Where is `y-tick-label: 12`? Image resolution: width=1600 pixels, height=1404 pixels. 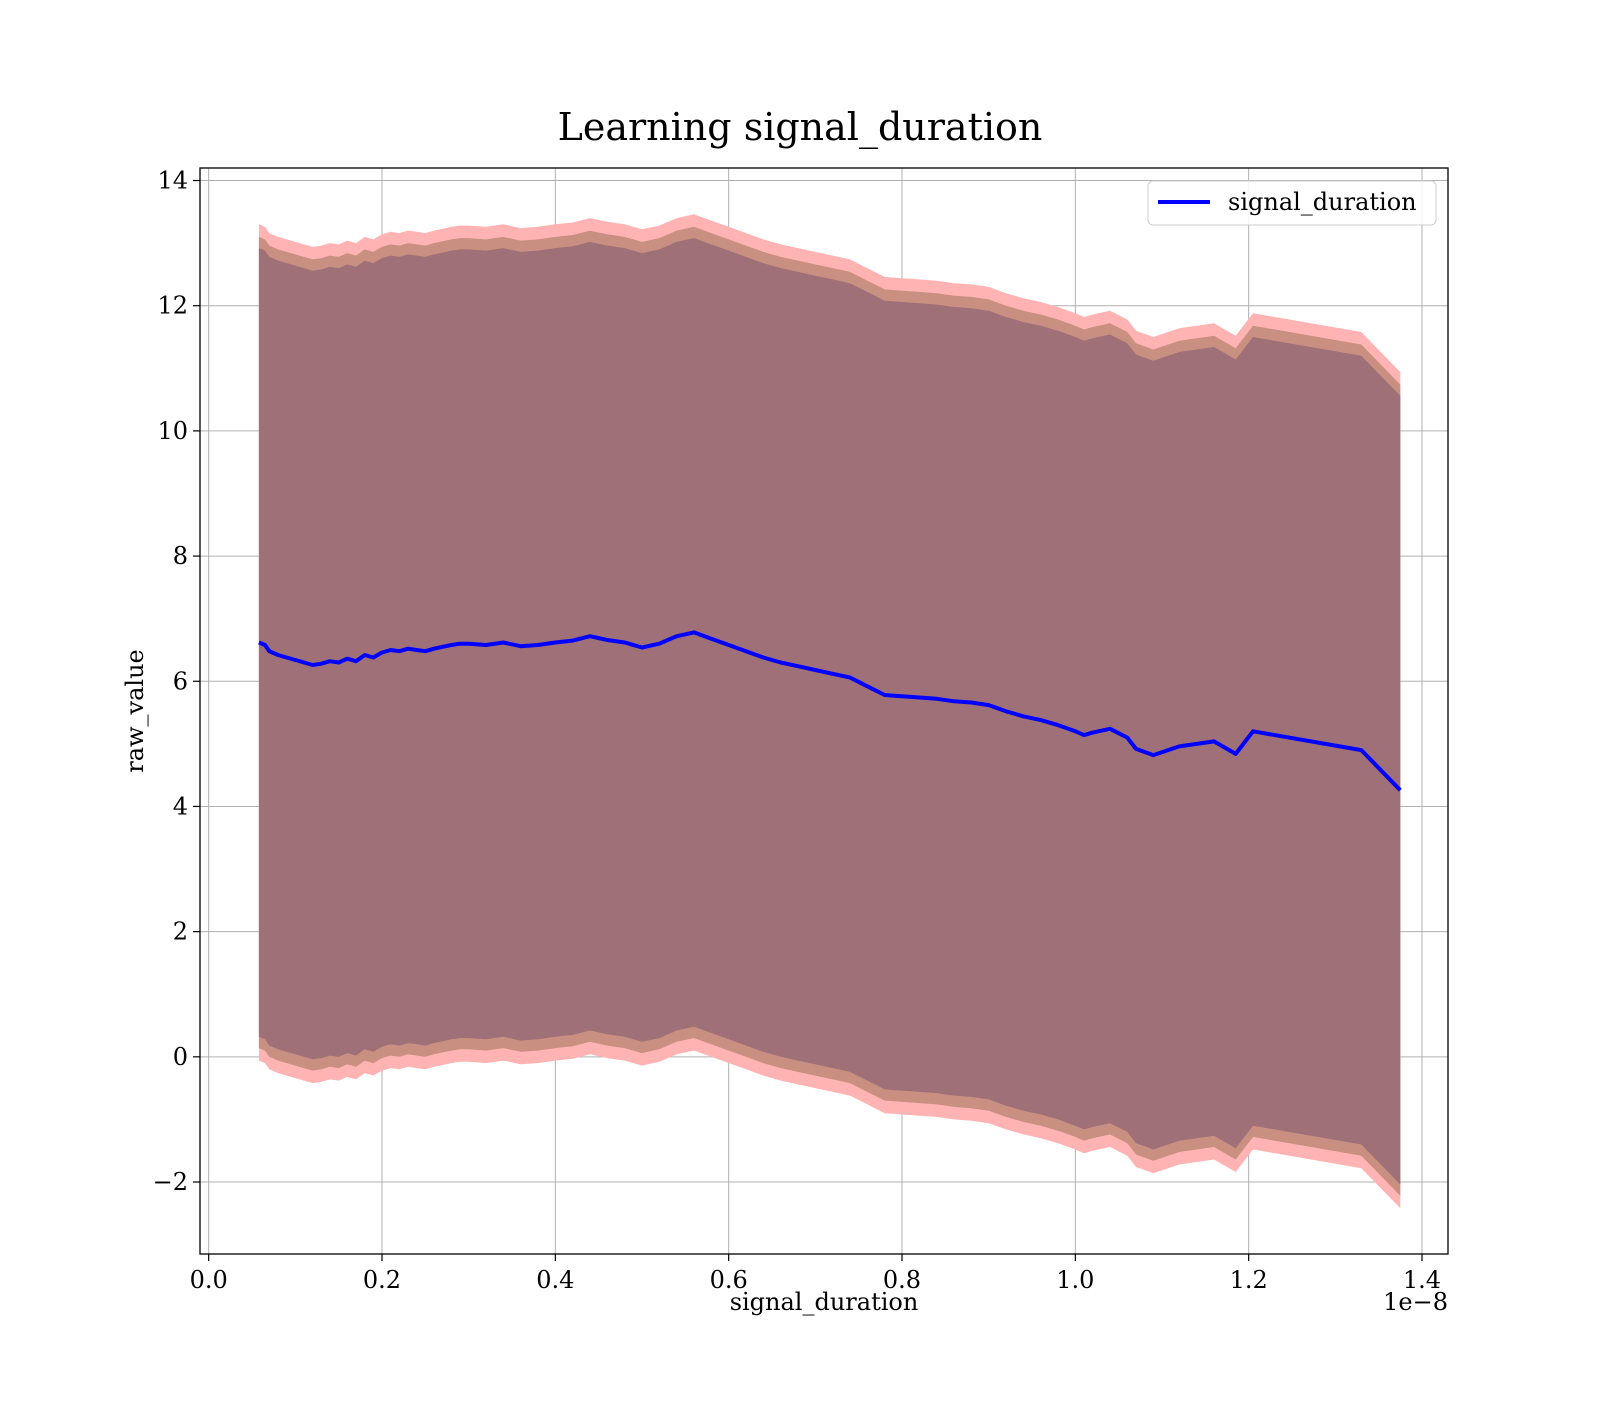
y-tick-label: 12 is located at coordinates (172, 306).